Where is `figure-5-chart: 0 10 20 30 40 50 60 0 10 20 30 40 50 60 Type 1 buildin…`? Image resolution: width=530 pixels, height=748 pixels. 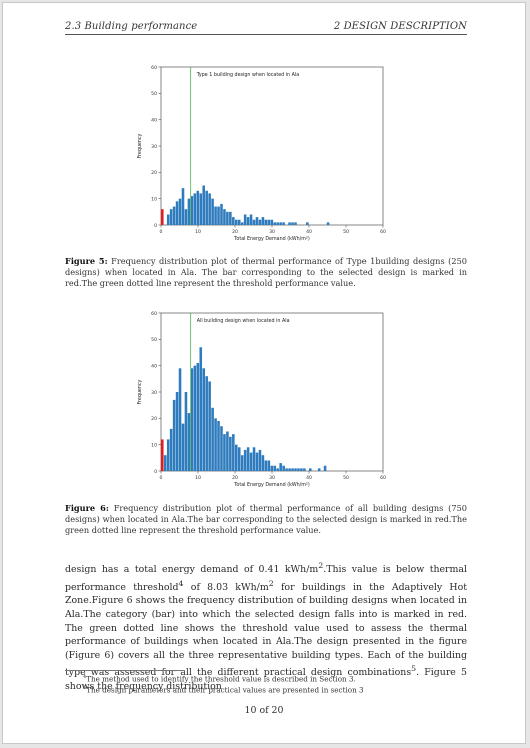 figure-5-chart: 0 10 20 30 40 50 60 0 10 20 30 40 50 60 Type 1 buildin… is located at coordinates (272, 150).